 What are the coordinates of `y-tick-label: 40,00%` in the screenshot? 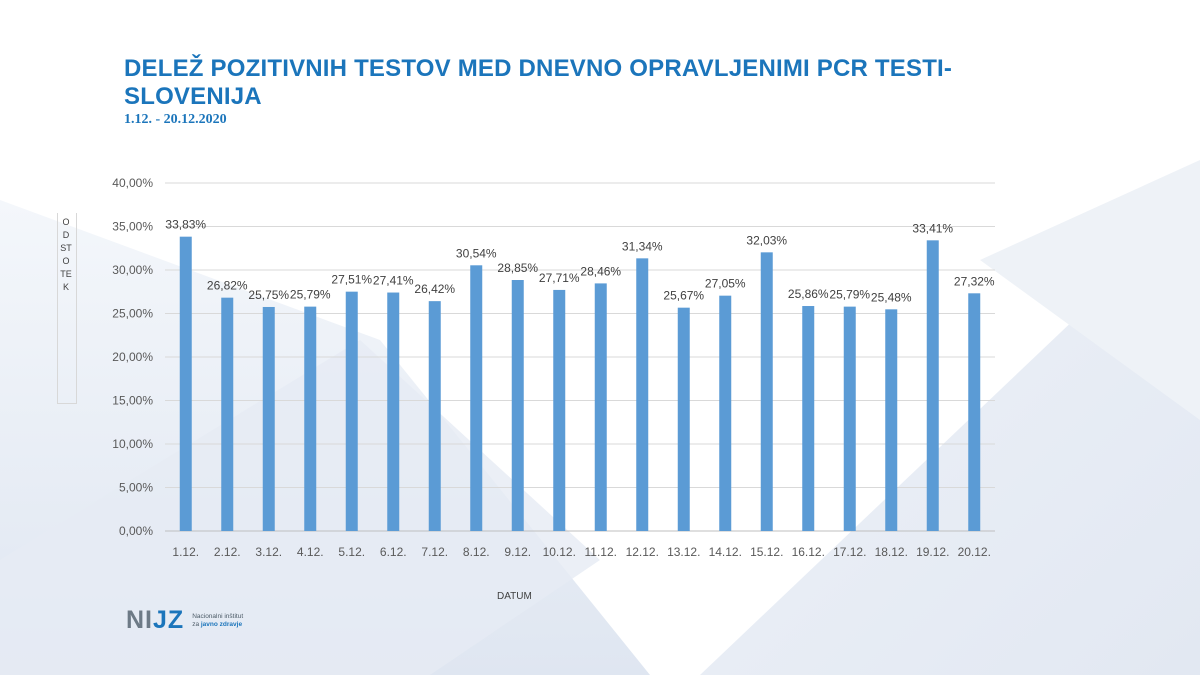 It's located at (132, 183).